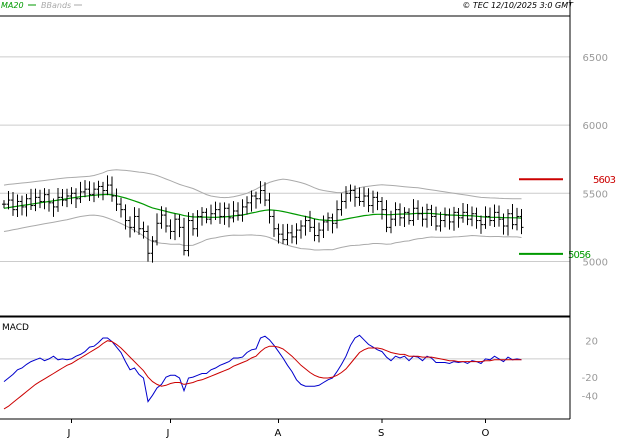 Image resolution: width=627 pixels, height=440 pixels. Describe the element at coordinates (262, 184) in the screenshot. I see `bband-upper` at that location.